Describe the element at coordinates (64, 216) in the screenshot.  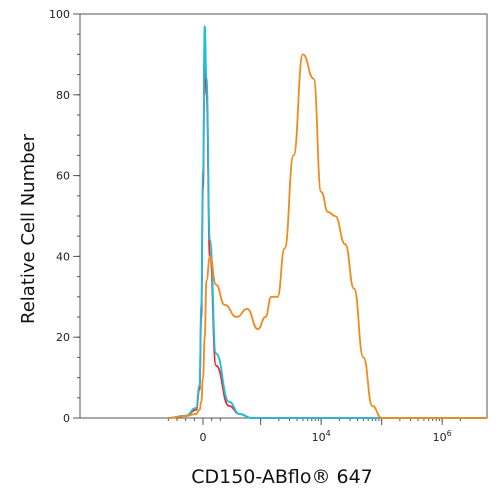
I see `y-axis-ticks: 0 20 40 60 80 100` at that location.